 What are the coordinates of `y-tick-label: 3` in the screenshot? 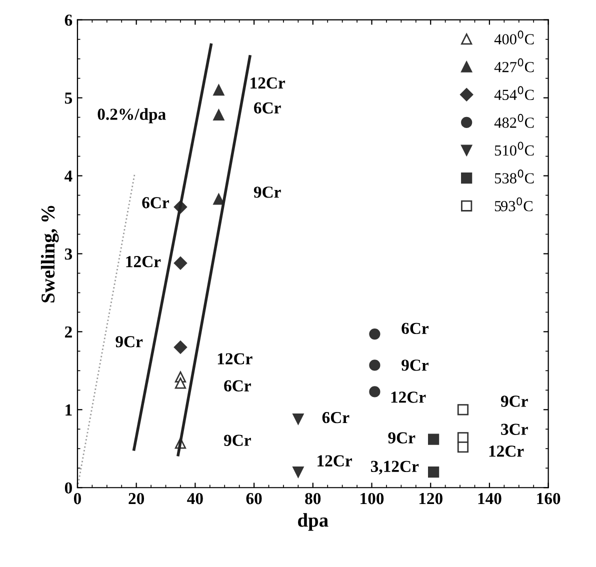 It's located at (68, 254).